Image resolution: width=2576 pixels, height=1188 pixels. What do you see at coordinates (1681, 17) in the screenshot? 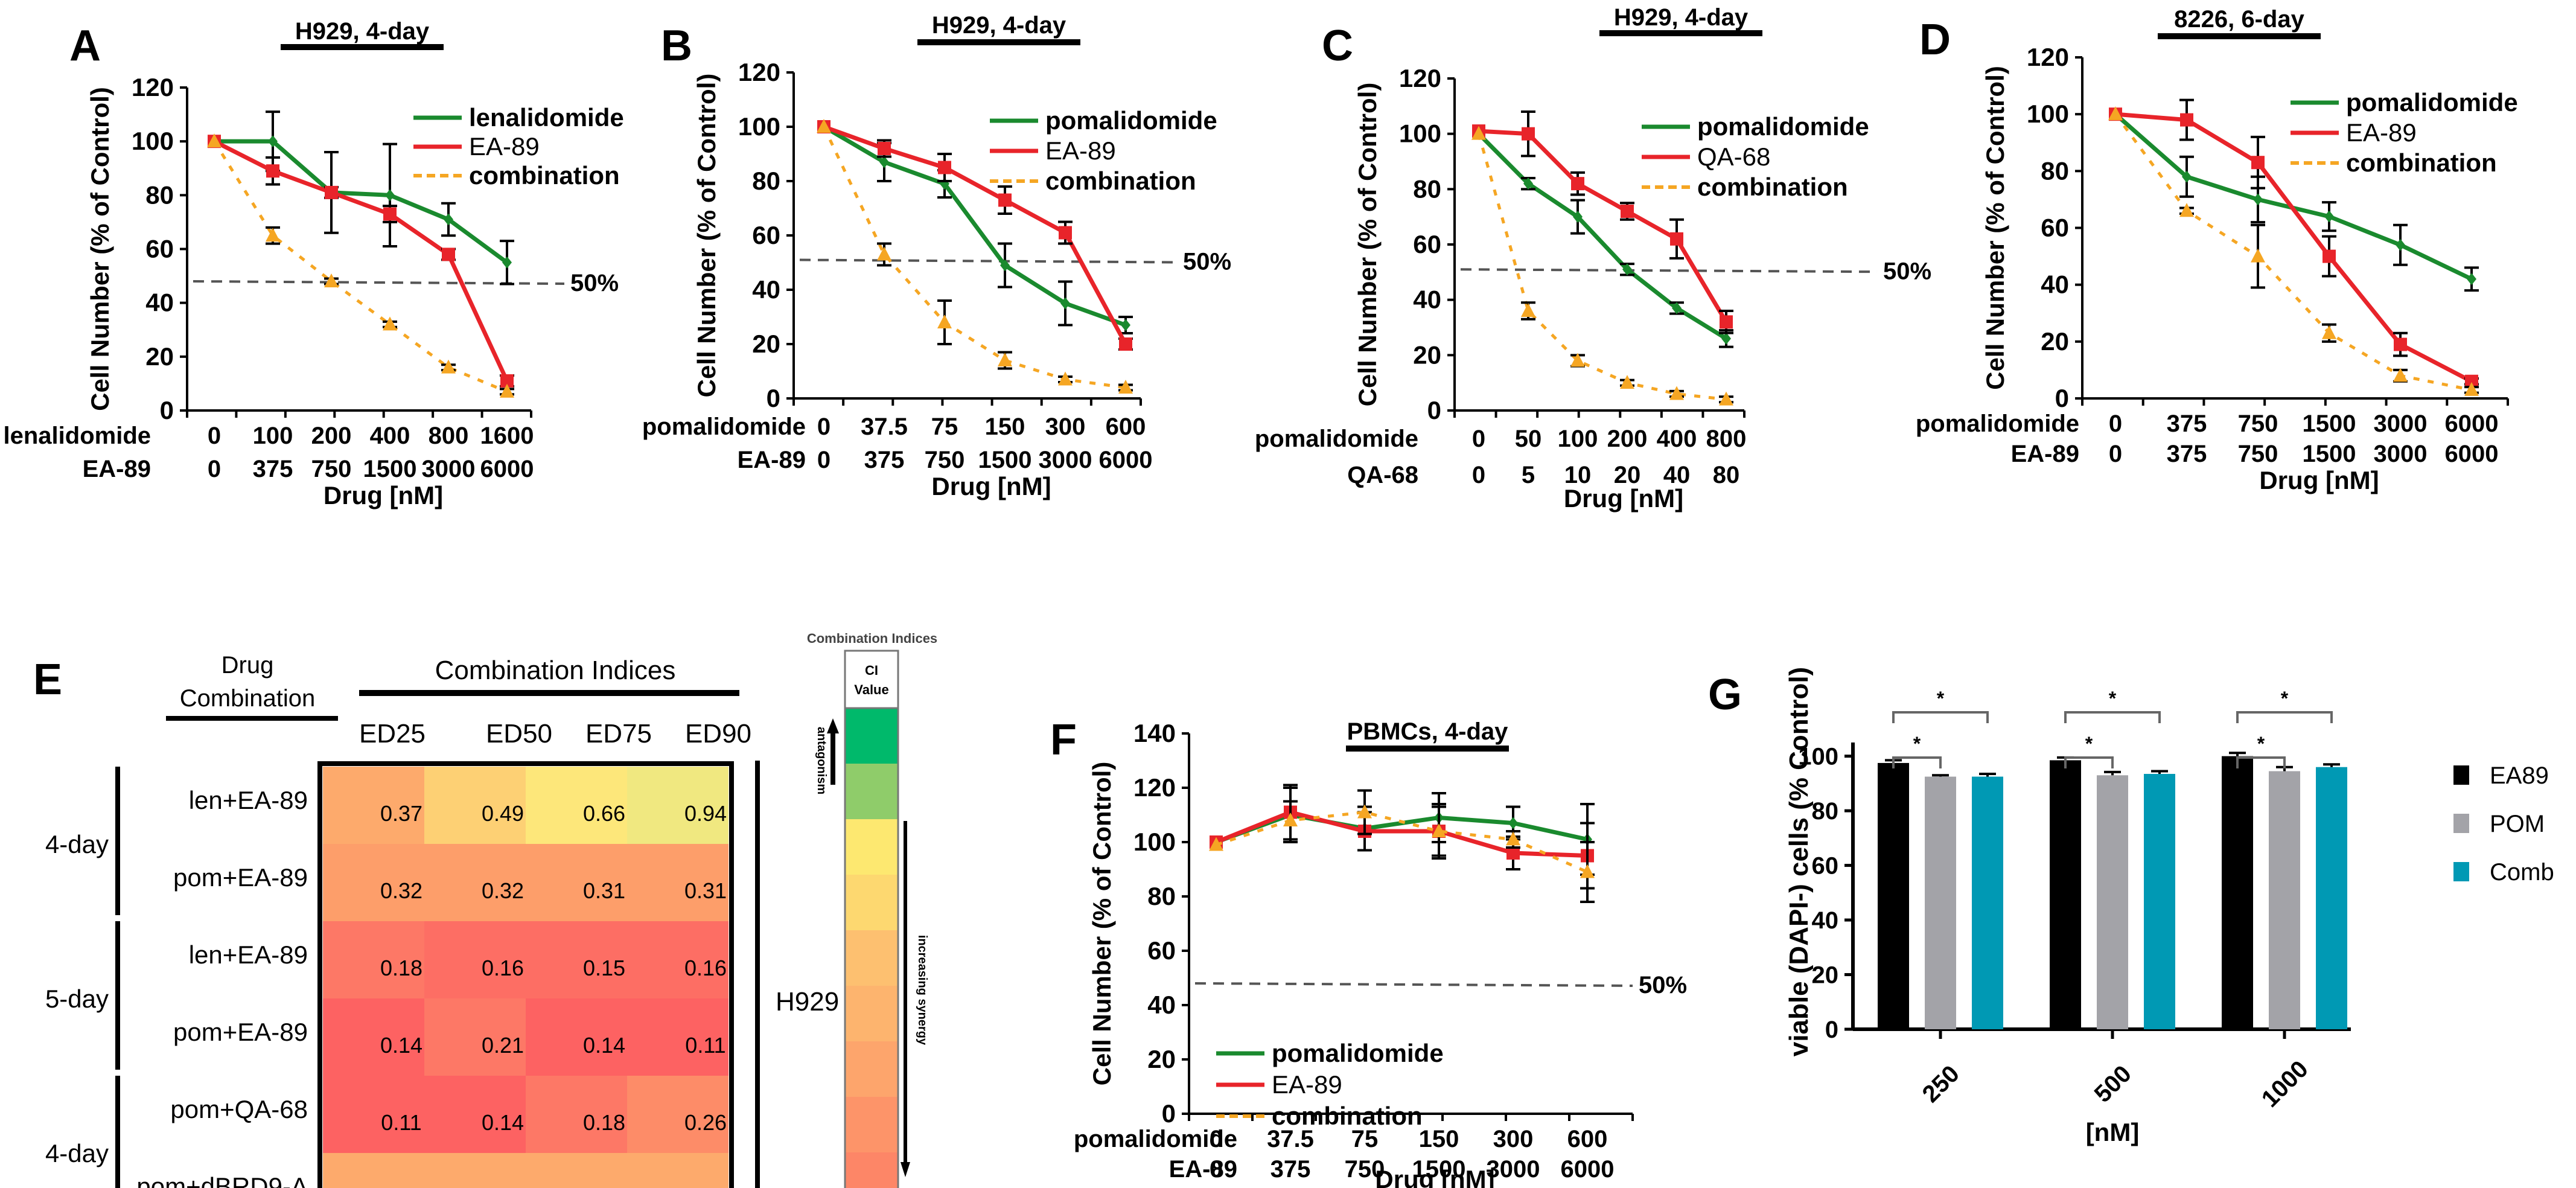
I see `chart-title: H929, 4-day` at bounding box center [1681, 17].